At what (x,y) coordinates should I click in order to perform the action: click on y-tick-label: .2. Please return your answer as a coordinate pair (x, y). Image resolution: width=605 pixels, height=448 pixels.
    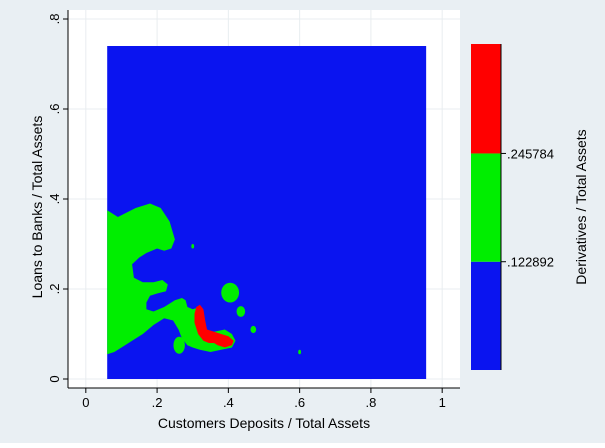
    Looking at the image, I should click on (54, 289).